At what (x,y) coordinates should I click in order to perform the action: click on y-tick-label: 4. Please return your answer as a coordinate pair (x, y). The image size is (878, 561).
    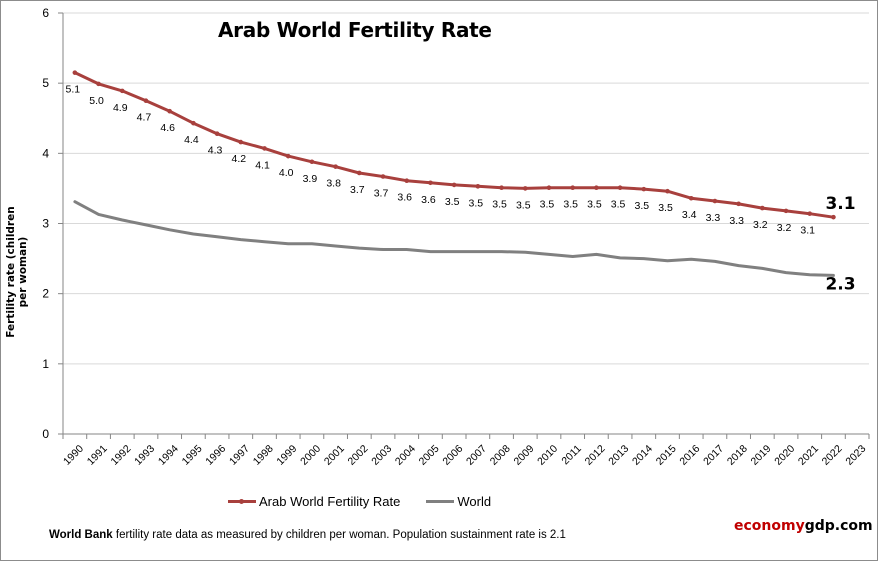
    Looking at the image, I should click on (45, 153).